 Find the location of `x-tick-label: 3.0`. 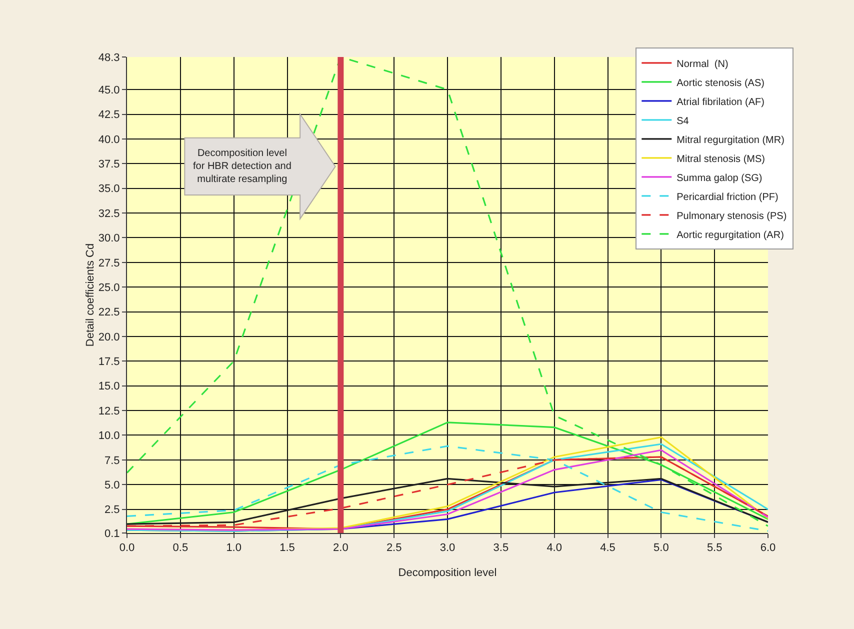

x-tick-label: 3.0 is located at coordinates (448, 548).